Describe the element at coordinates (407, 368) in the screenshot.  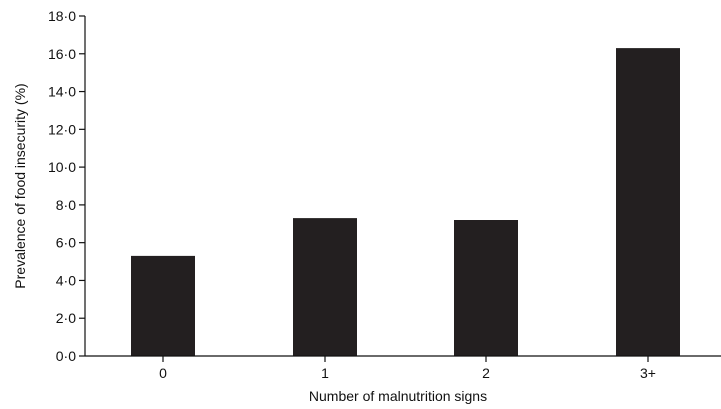
I see `x-axis-ticks: 0 1 2 3+` at that location.